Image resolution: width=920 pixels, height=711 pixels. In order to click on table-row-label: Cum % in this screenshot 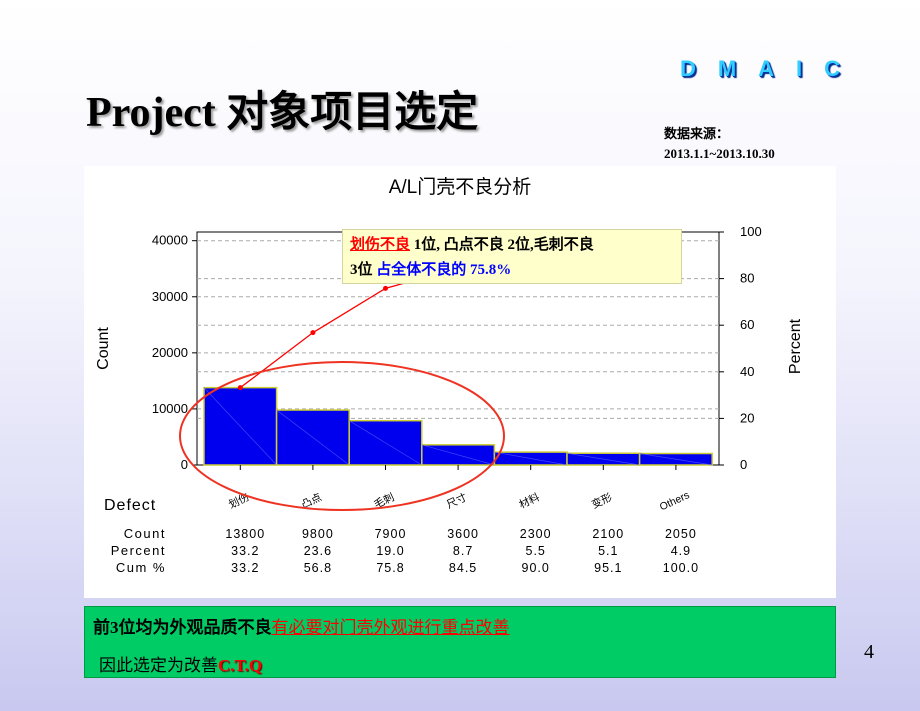, I will do `click(141, 567)`.